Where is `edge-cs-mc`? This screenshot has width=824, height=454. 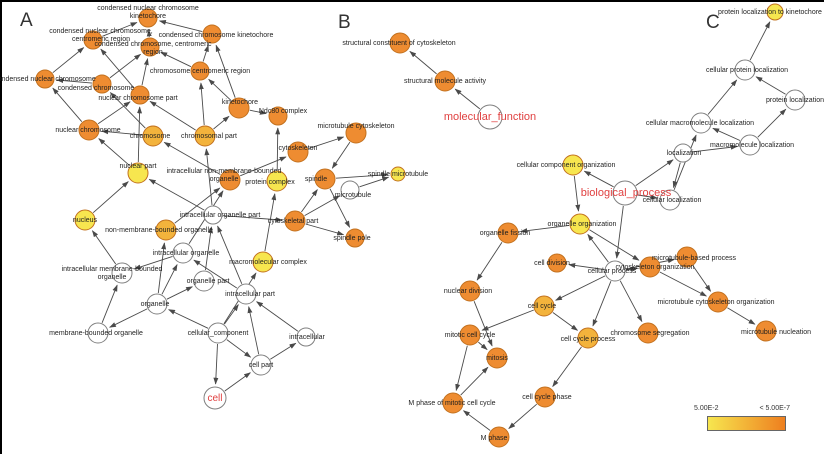
edge-cs-mc is located at coordinates (326, 143).